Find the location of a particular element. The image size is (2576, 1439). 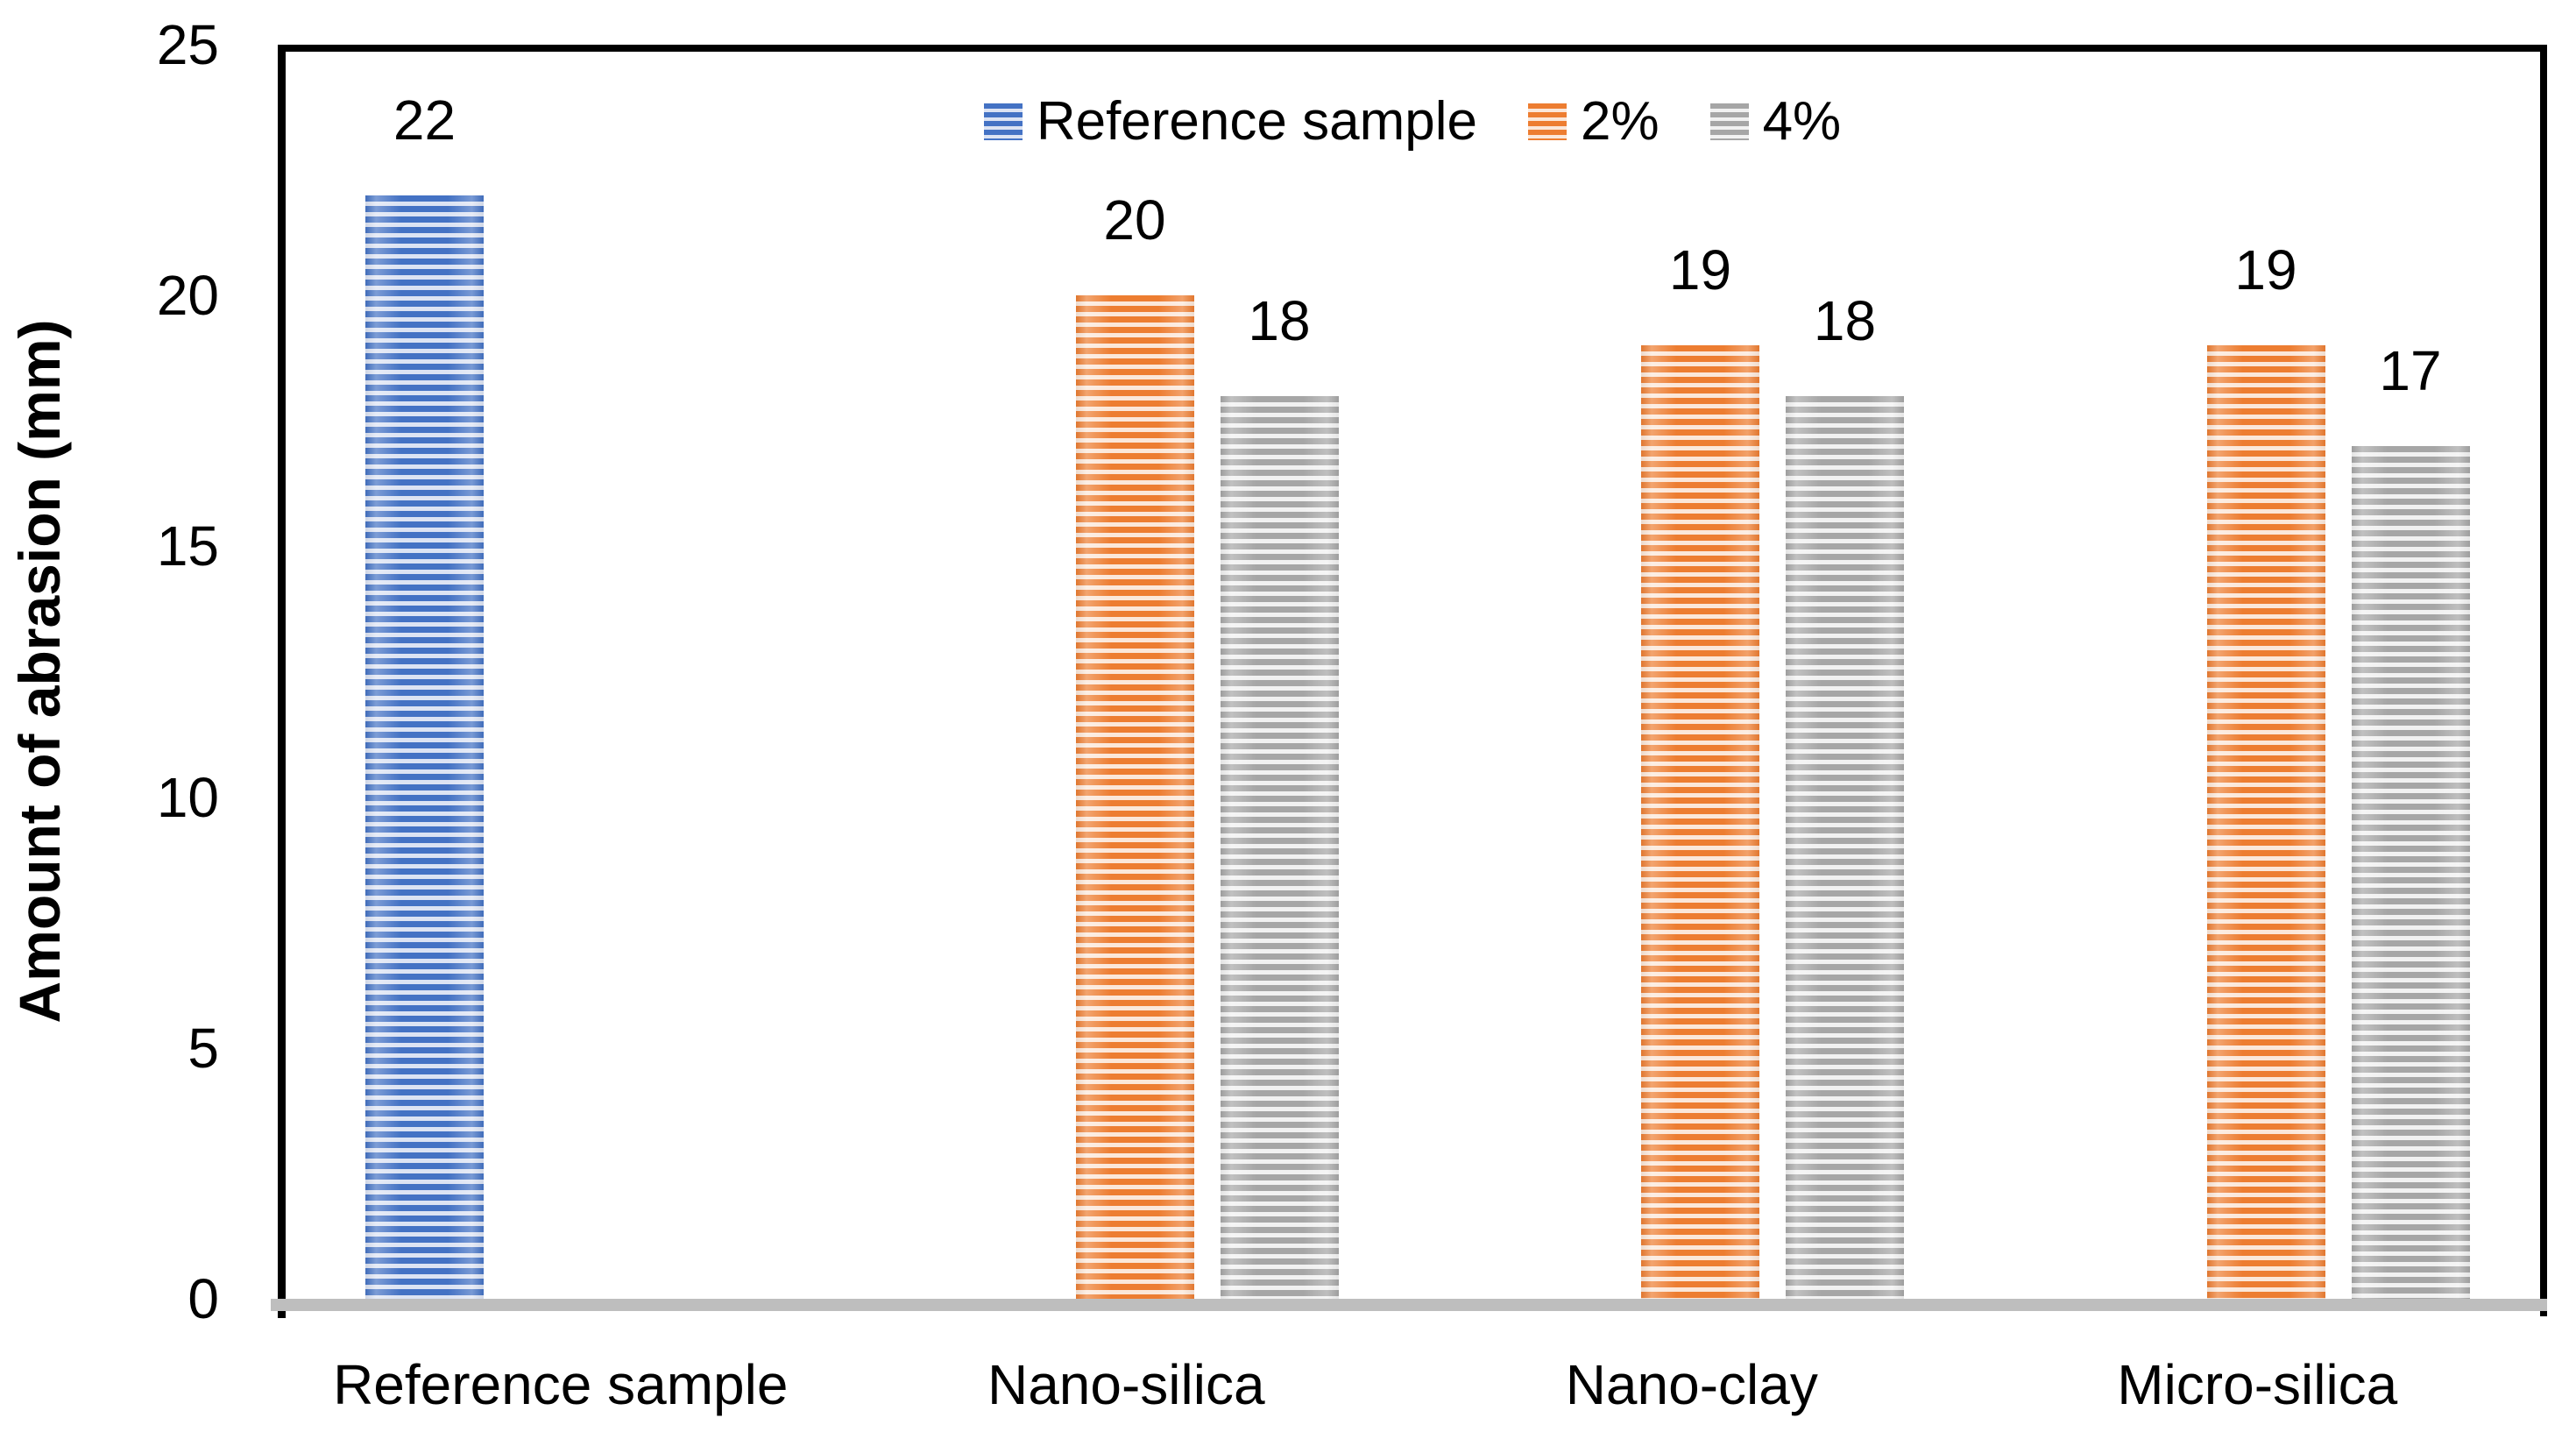

bar-4--micro-silica is located at coordinates (2410, 872).